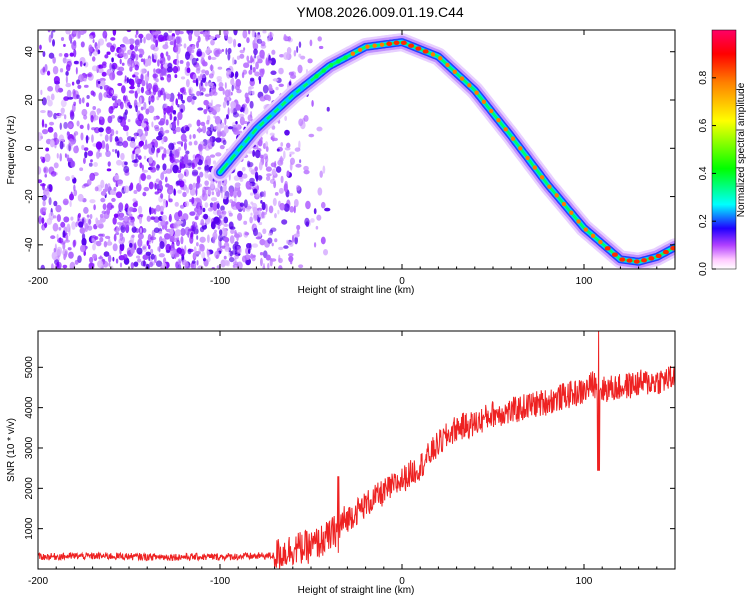 The width and height of the screenshot is (750, 600). Describe the element at coordinates (703, 269) in the screenshot. I see `colorbar-tick-label: 0.0` at that location.